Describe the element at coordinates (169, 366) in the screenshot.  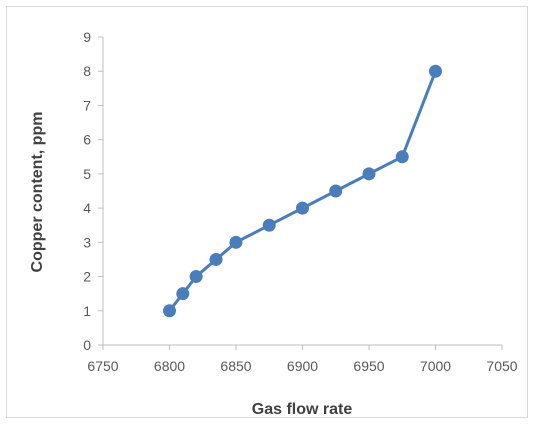
I see `x-tick-label: 6800` at that location.